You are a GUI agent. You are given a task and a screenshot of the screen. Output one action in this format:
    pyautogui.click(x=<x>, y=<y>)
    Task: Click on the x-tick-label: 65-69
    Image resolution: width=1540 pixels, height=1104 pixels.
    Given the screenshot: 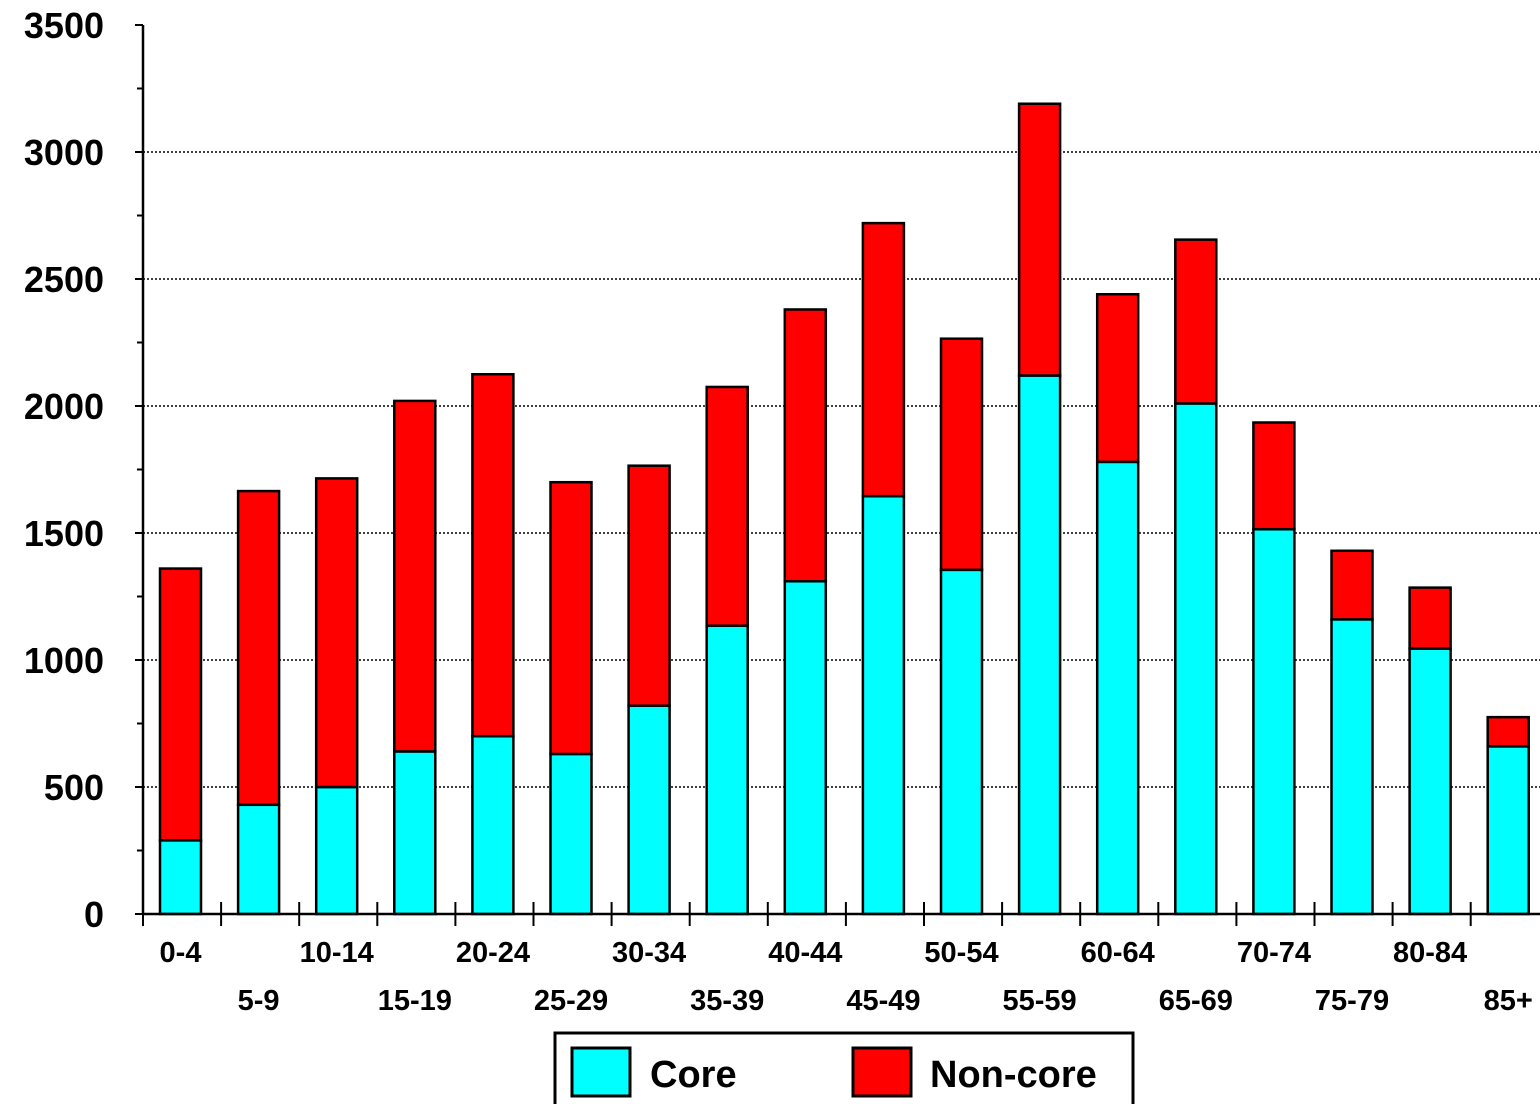 What is the action you would take?
    pyautogui.click(x=1196, y=1001)
    